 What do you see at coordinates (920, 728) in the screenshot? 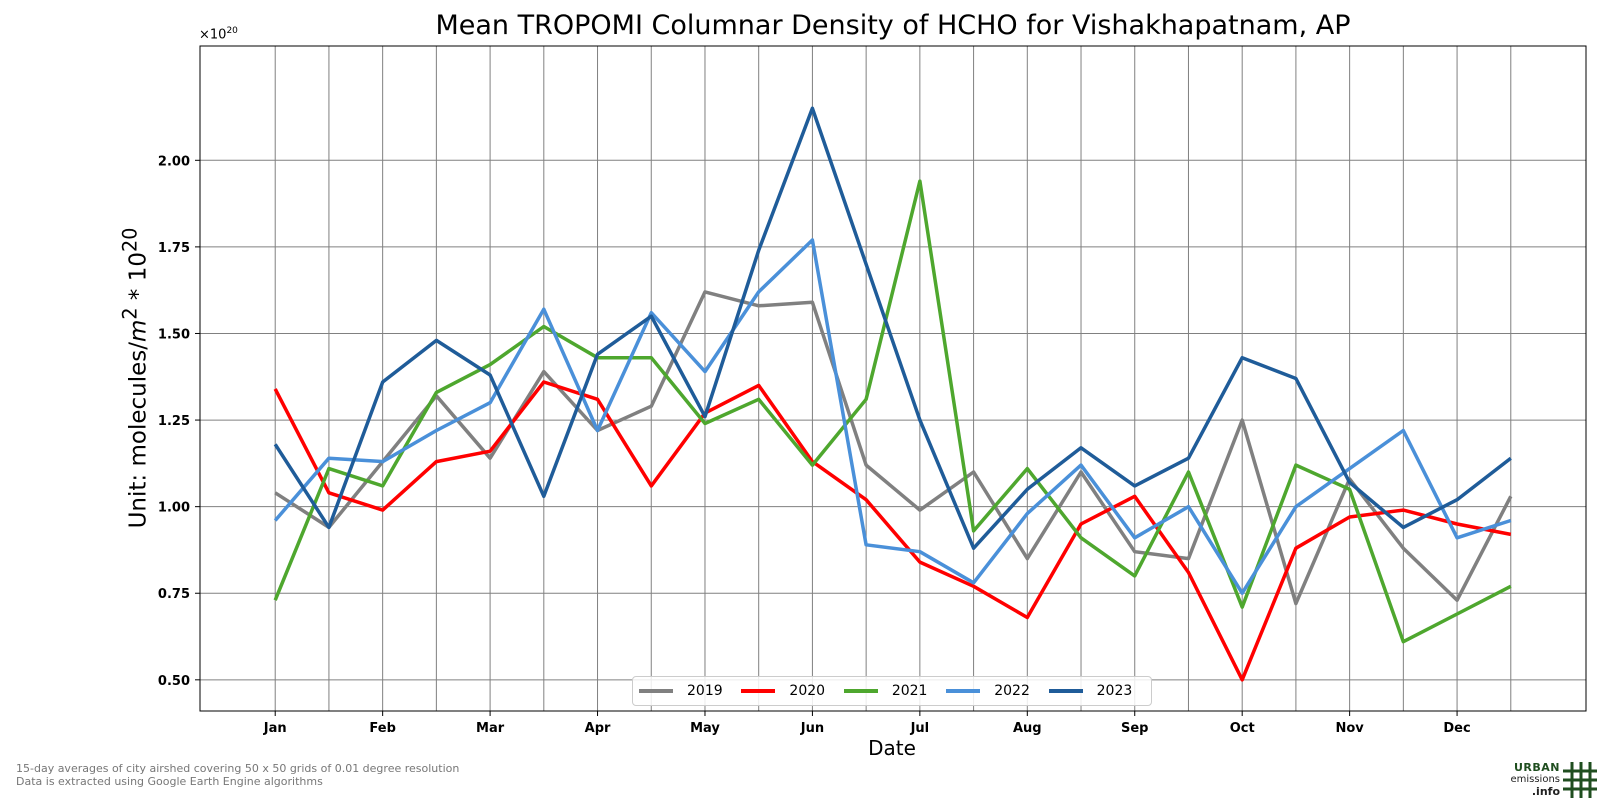
I see `x-tick-label: Jul` at bounding box center [920, 728].